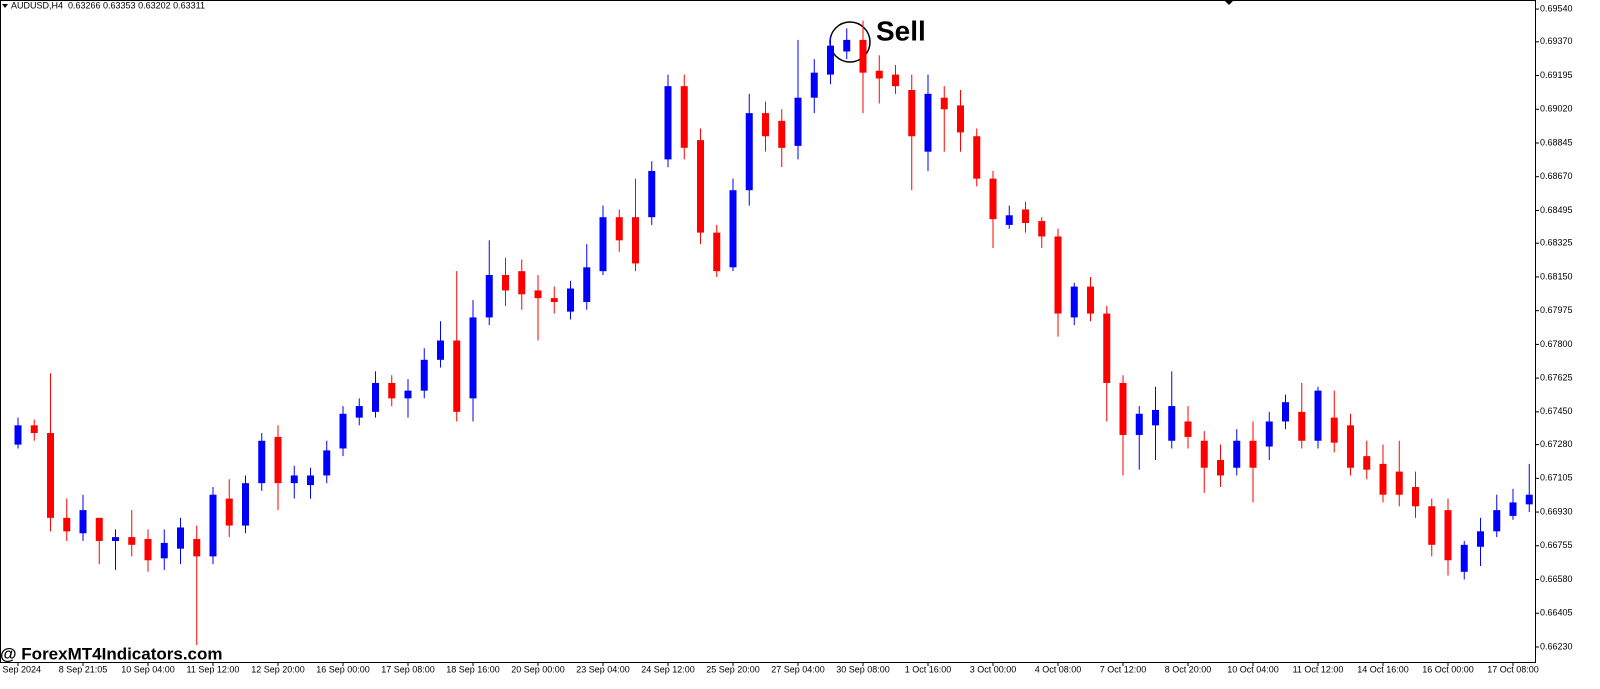  What do you see at coordinates (901, 30) in the screenshot?
I see `annotation: Sell` at bounding box center [901, 30].